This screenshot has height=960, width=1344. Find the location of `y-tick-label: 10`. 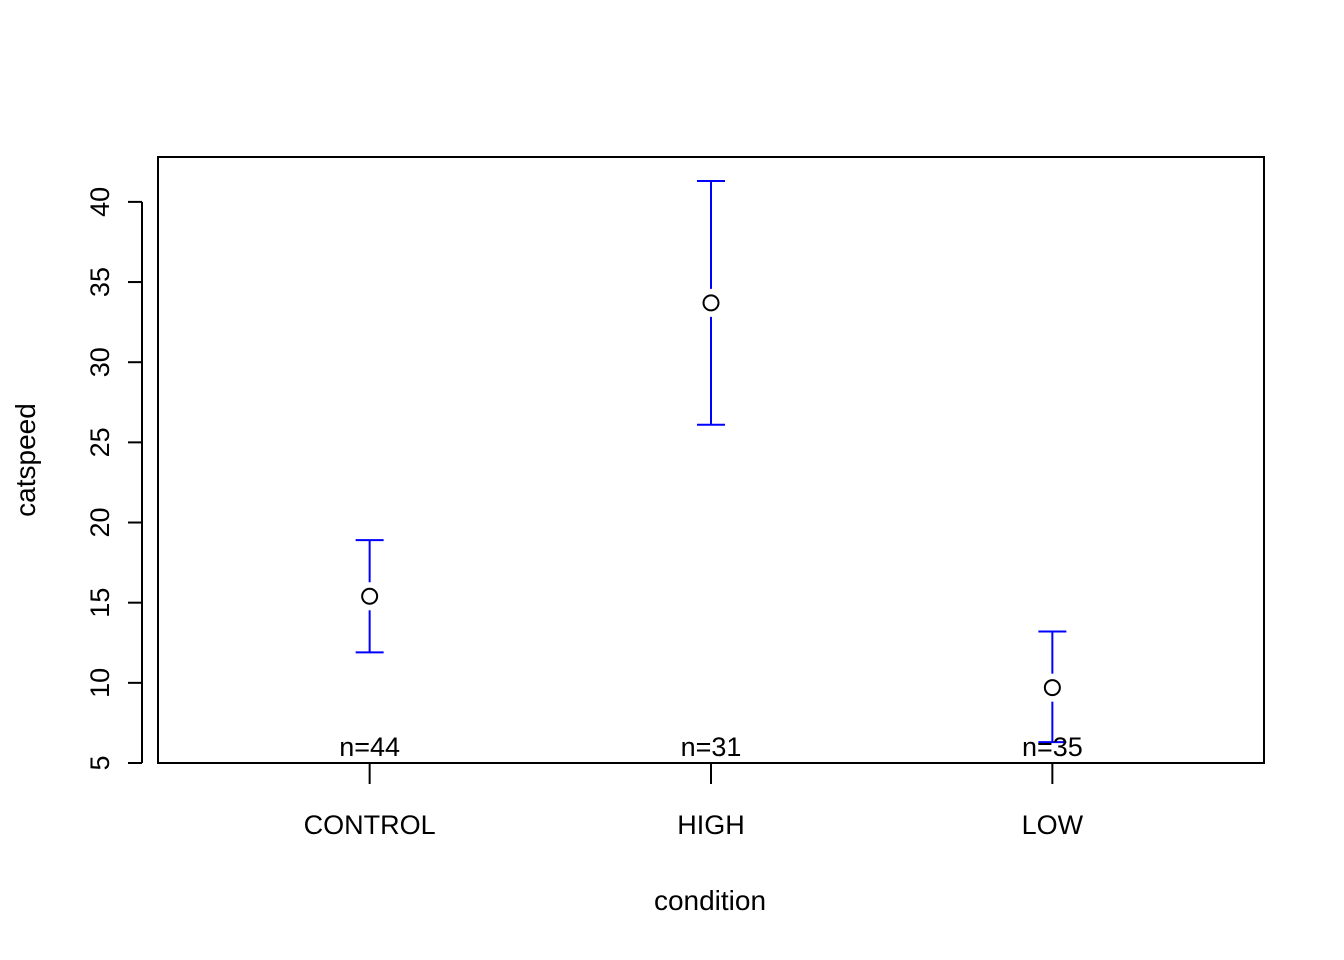

y-tick-label: 10 is located at coordinates (100, 683).